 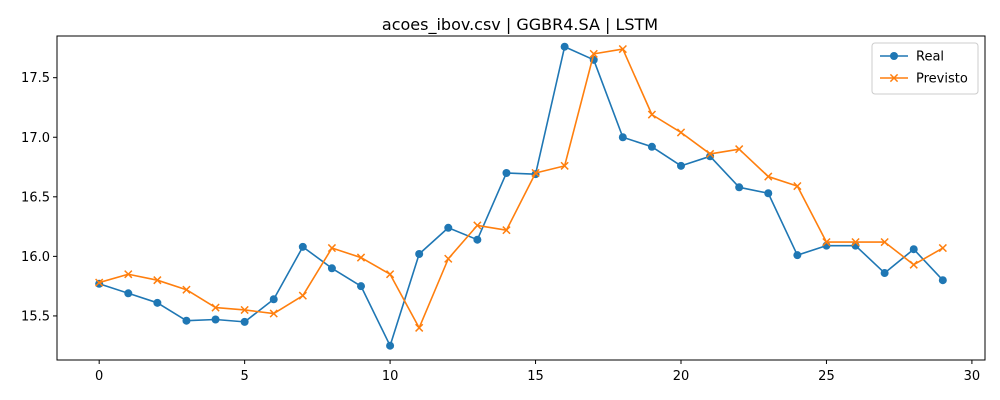 I want to click on legend-entry: Previsto, so click(x=924, y=79).